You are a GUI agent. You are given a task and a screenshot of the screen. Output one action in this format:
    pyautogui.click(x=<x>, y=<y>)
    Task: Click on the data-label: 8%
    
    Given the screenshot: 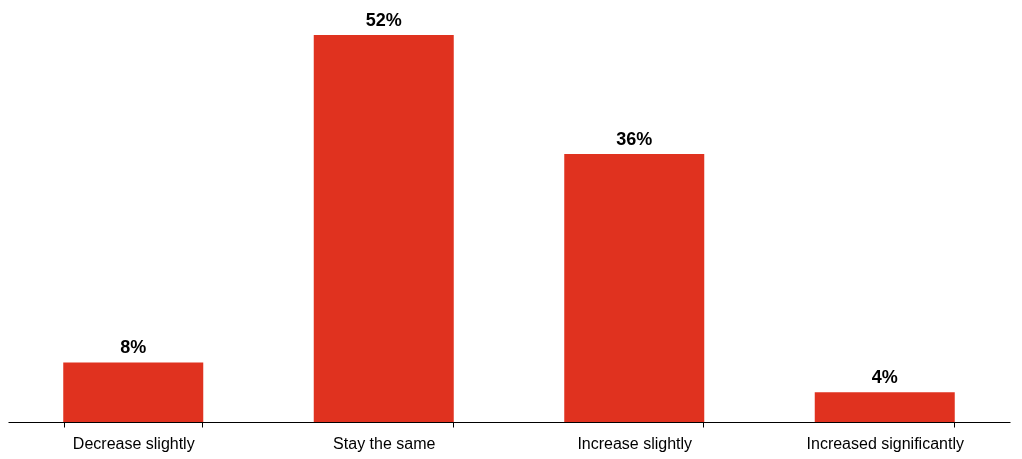 What is the action you would take?
    pyautogui.click(x=133, y=347)
    